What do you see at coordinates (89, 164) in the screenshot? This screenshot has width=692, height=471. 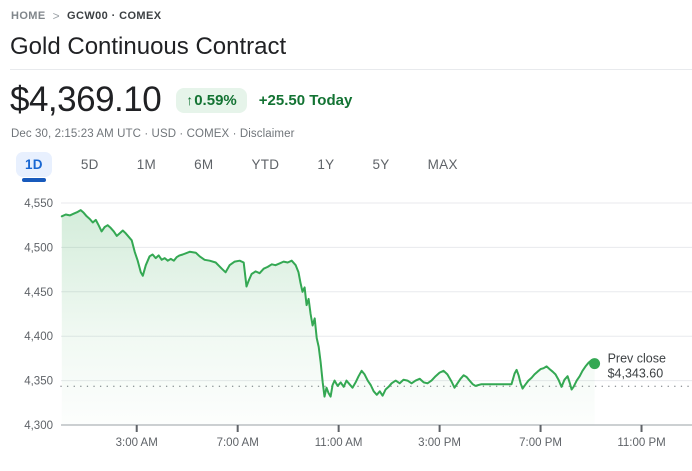 I see `range-tab-label: 5D` at bounding box center [89, 164].